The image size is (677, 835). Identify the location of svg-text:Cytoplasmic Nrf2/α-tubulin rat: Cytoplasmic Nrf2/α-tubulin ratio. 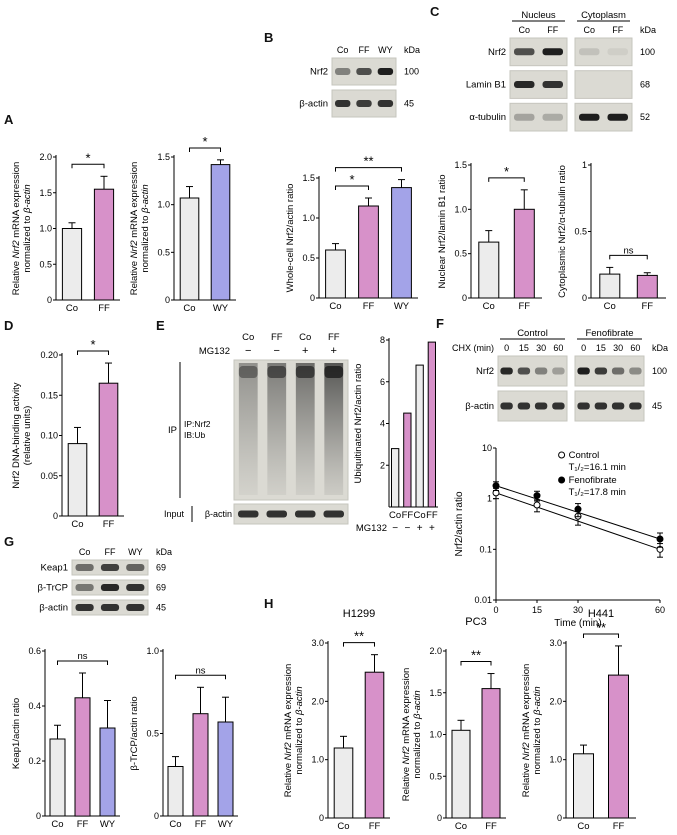
(562, 231).